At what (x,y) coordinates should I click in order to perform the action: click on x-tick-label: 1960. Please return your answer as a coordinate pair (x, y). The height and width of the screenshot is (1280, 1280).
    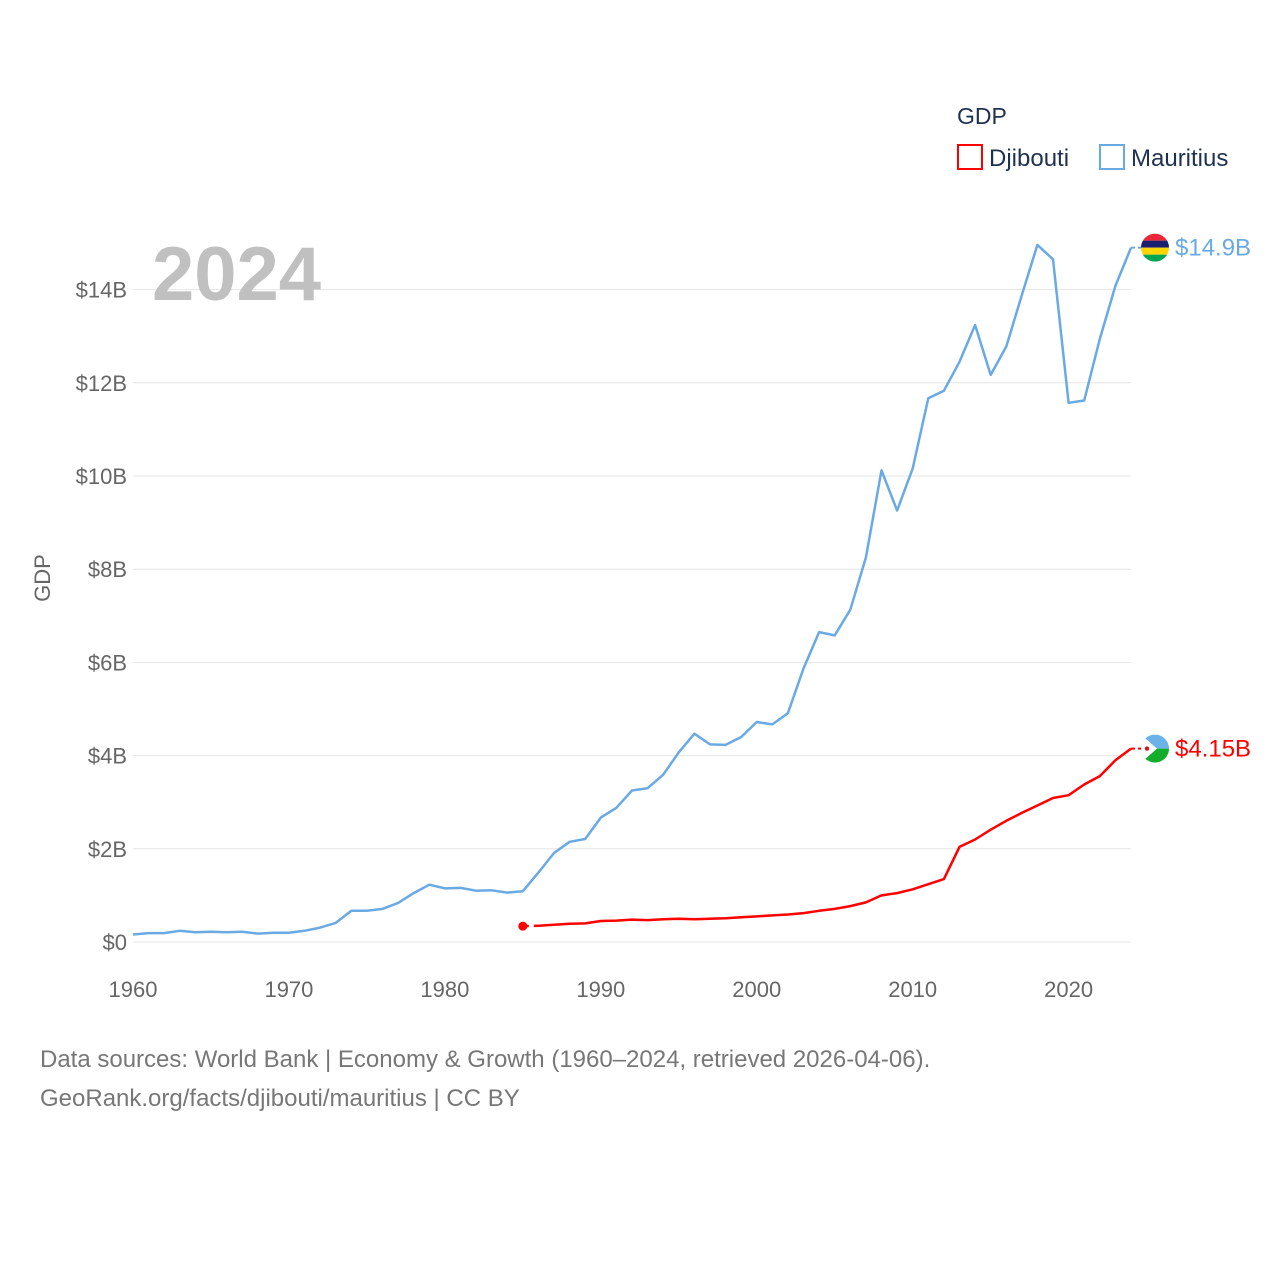
    Looking at the image, I should click on (133, 989).